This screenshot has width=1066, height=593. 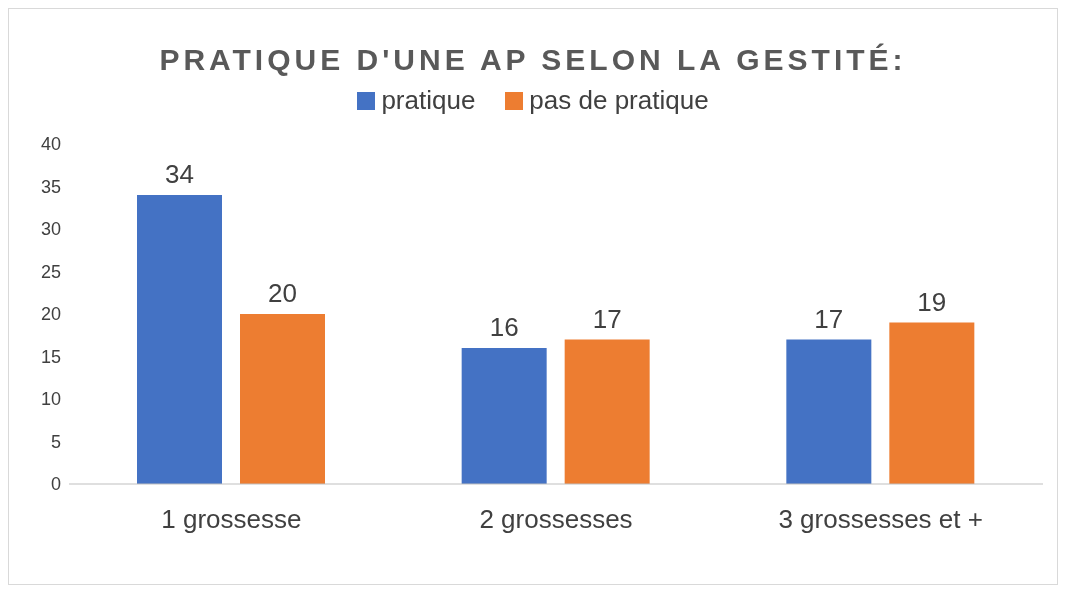 What do you see at coordinates (504, 327) in the screenshot?
I see `data-label: 16` at bounding box center [504, 327].